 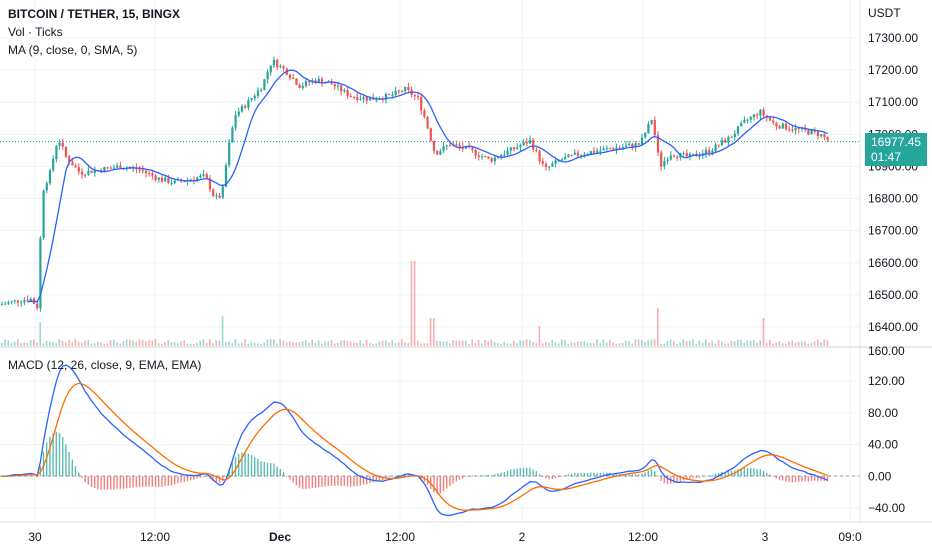 I want to click on ma-indicator-label: MA (9, close, 0, SMA, 5), so click(x=73, y=50).